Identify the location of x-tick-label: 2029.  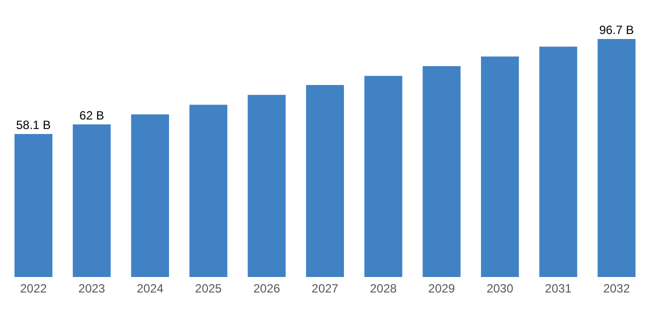
(442, 289).